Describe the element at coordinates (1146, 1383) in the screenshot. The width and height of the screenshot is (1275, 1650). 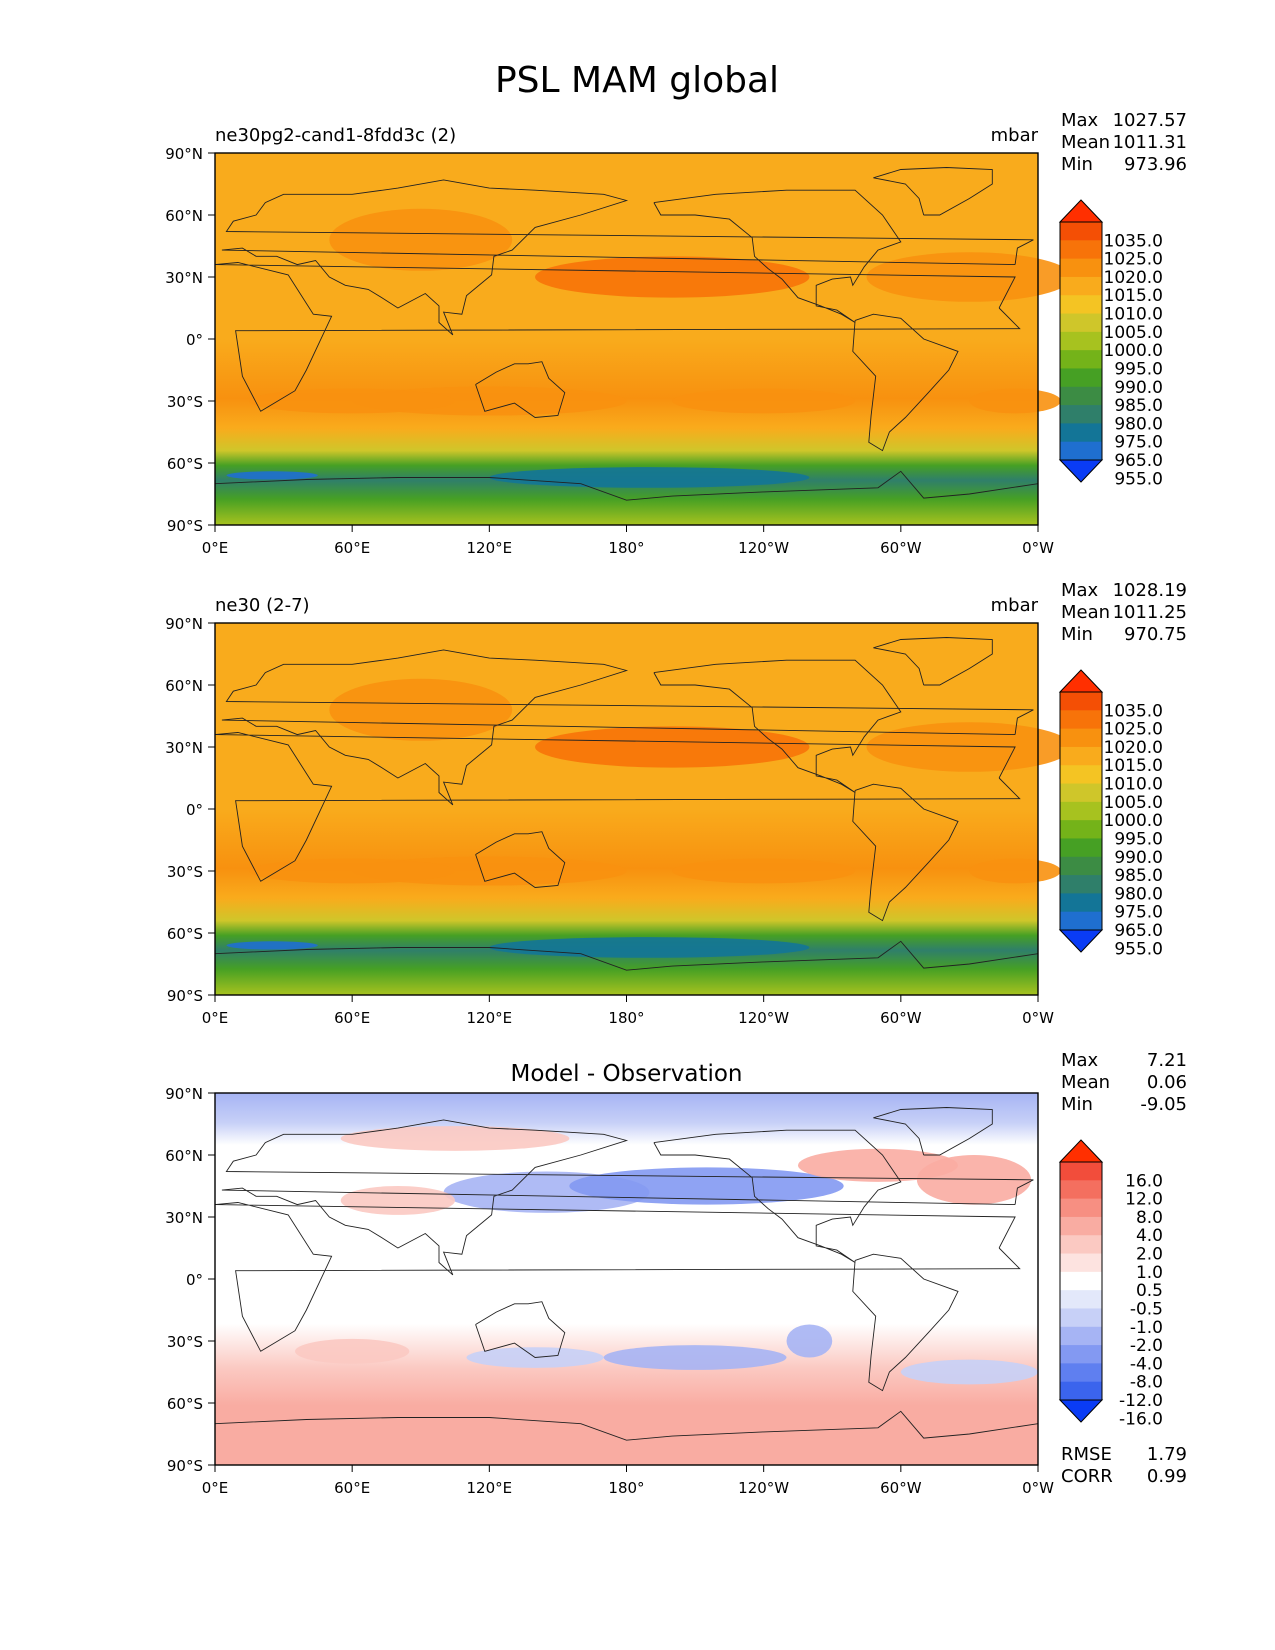
I see `colorbar-label: -8.0` at that location.